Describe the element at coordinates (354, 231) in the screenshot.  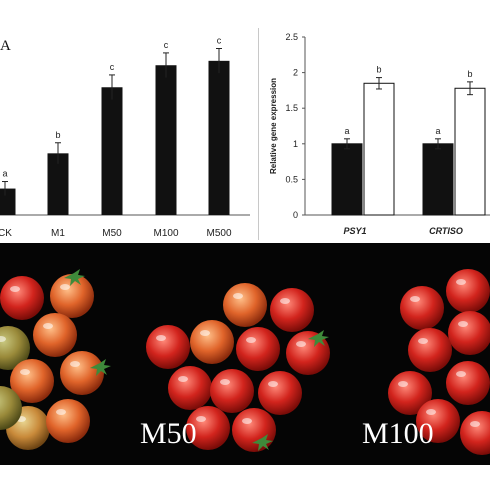
I see `x-tick-label: PSY1` at that location.